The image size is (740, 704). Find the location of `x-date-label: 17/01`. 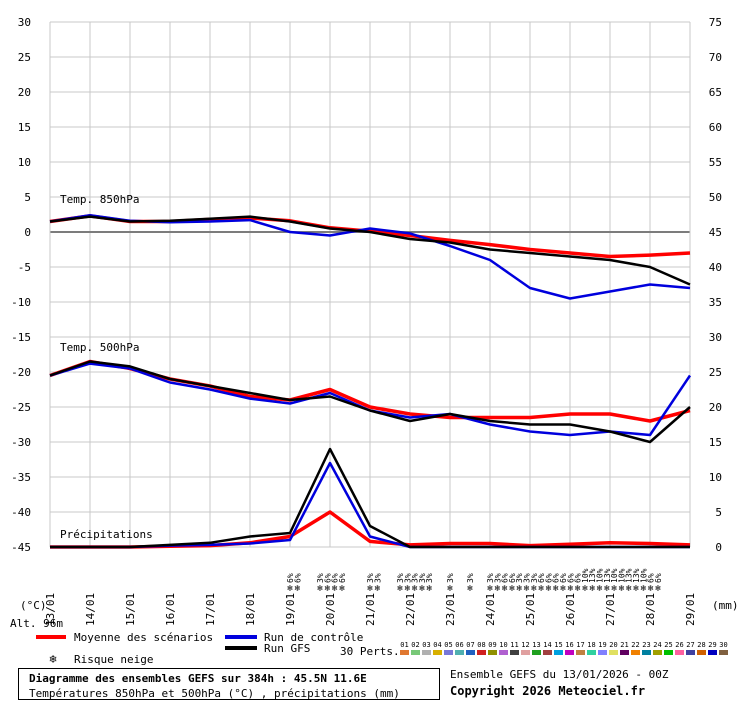

x-date-label: 17/01 is located at coordinates (210, 609).